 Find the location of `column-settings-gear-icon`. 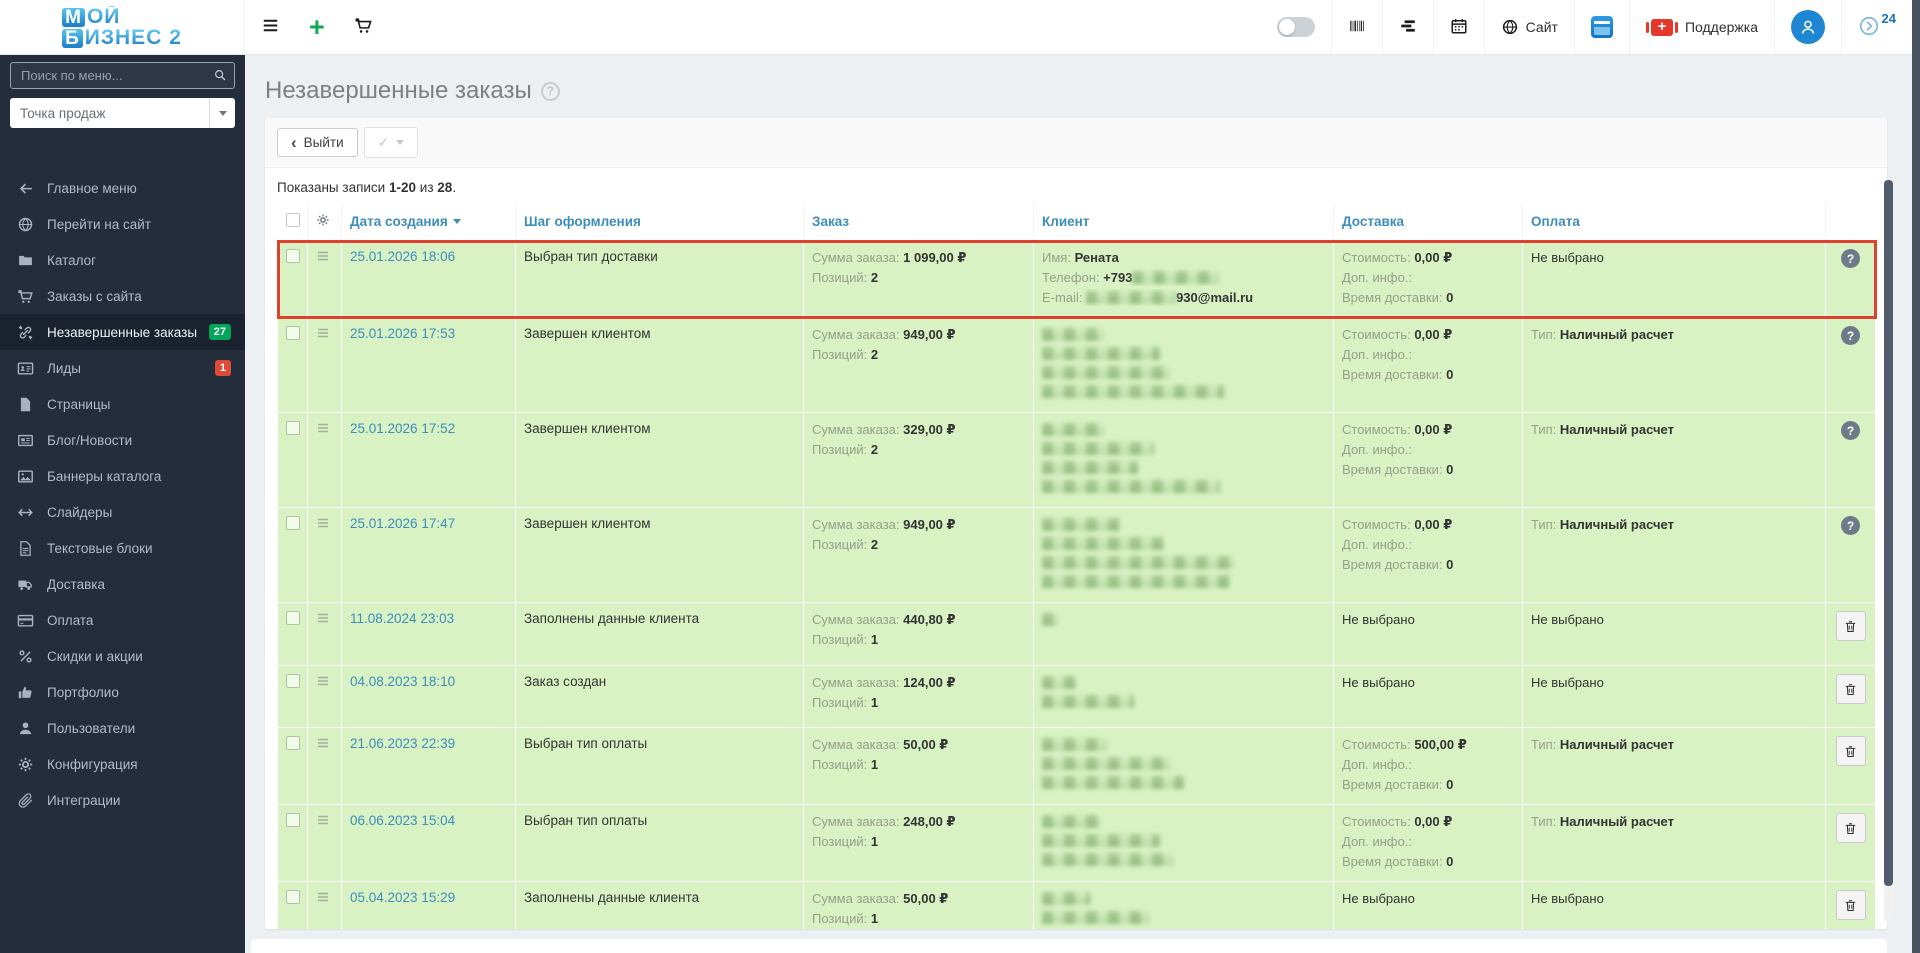

column-settings-gear-icon is located at coordinates (323, 220).